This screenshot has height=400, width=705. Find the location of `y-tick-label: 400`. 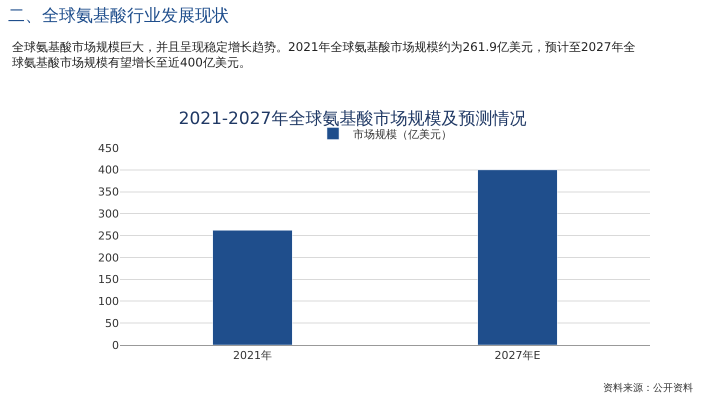

y-tick-label: 400 is located at coordinates (108, 170).